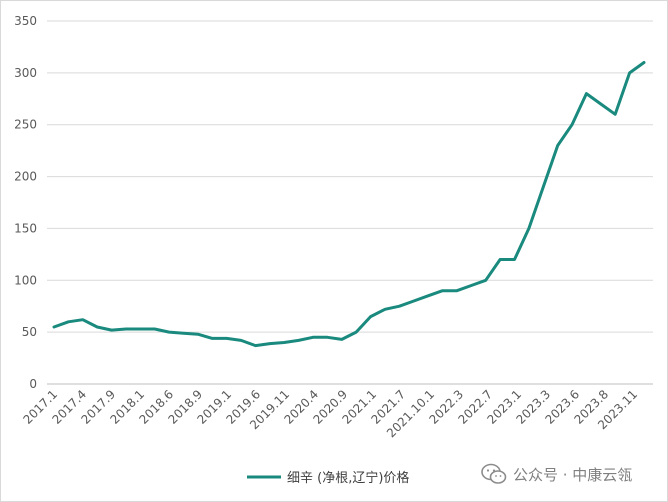  Describe the element at coordinates (25, 125) in the screenshot. I see `y-tick-label: 250` at that location.